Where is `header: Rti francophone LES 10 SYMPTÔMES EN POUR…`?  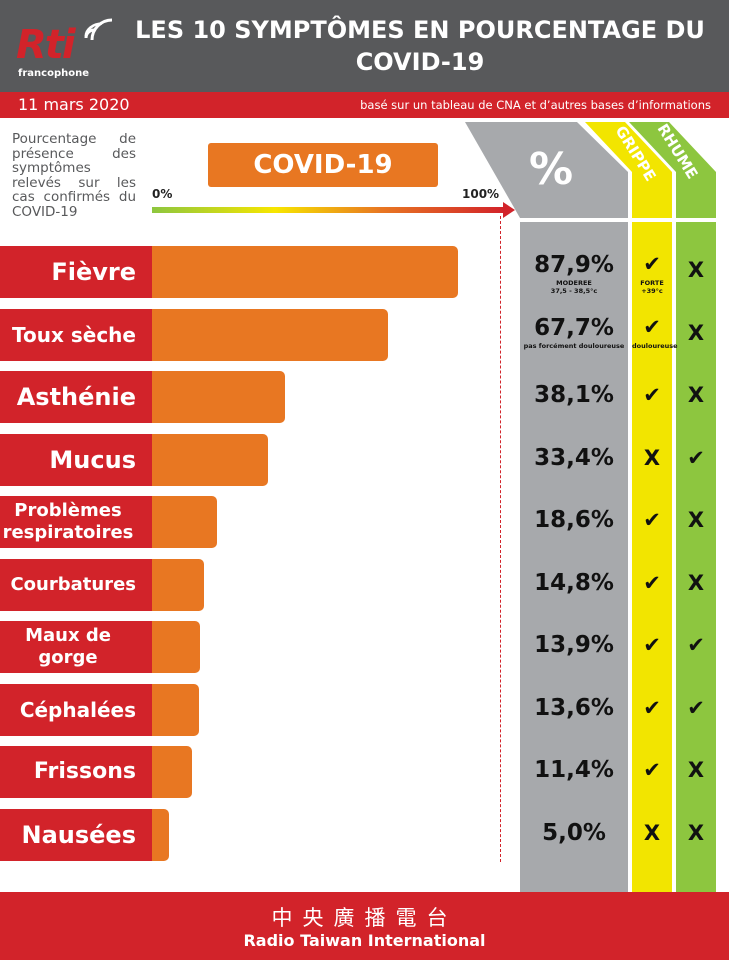
header: Rti francophone LES 10 SYMPTÔMES EN POUR… is located at coordinates (364, 46).